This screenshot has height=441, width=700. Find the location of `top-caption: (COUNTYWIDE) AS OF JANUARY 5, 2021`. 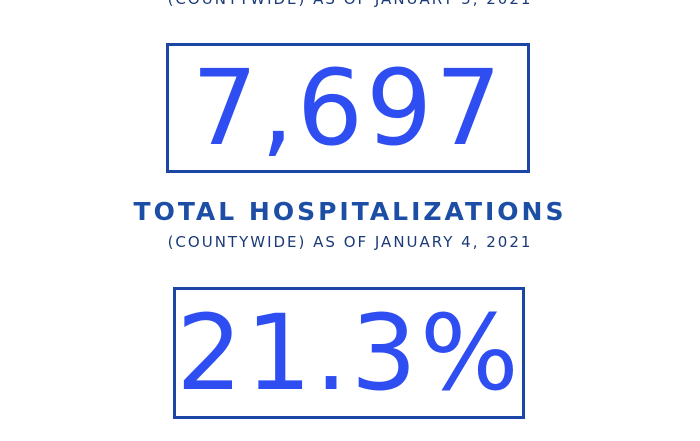

top-caption: (COUNTYWIDE) AS OF JANUARY 5, 2021 is located at coordinates (350, 4).